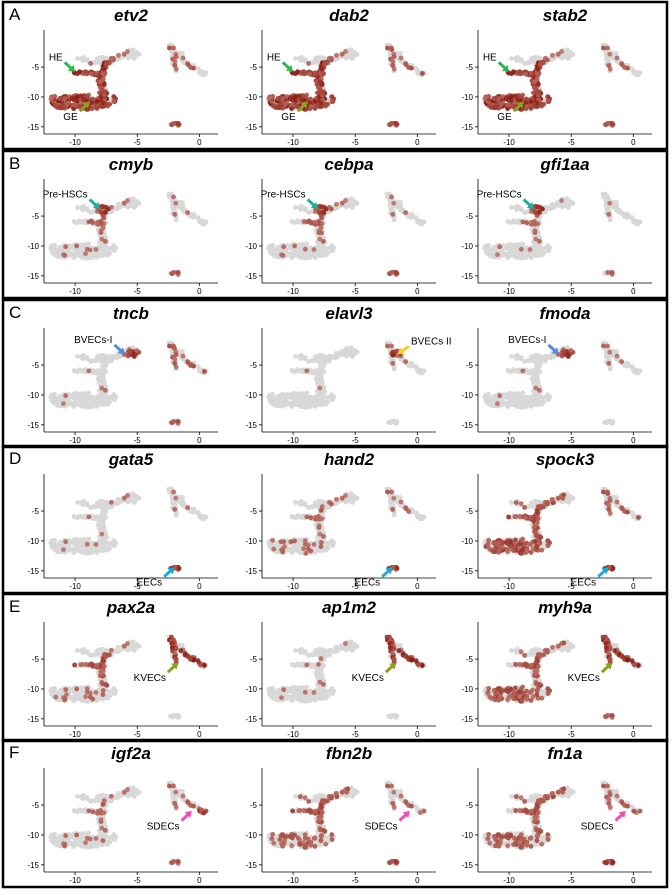 This screenshot has width=672, height=895. I want to click on annotation-label: BVECs II, so click(431, 341).